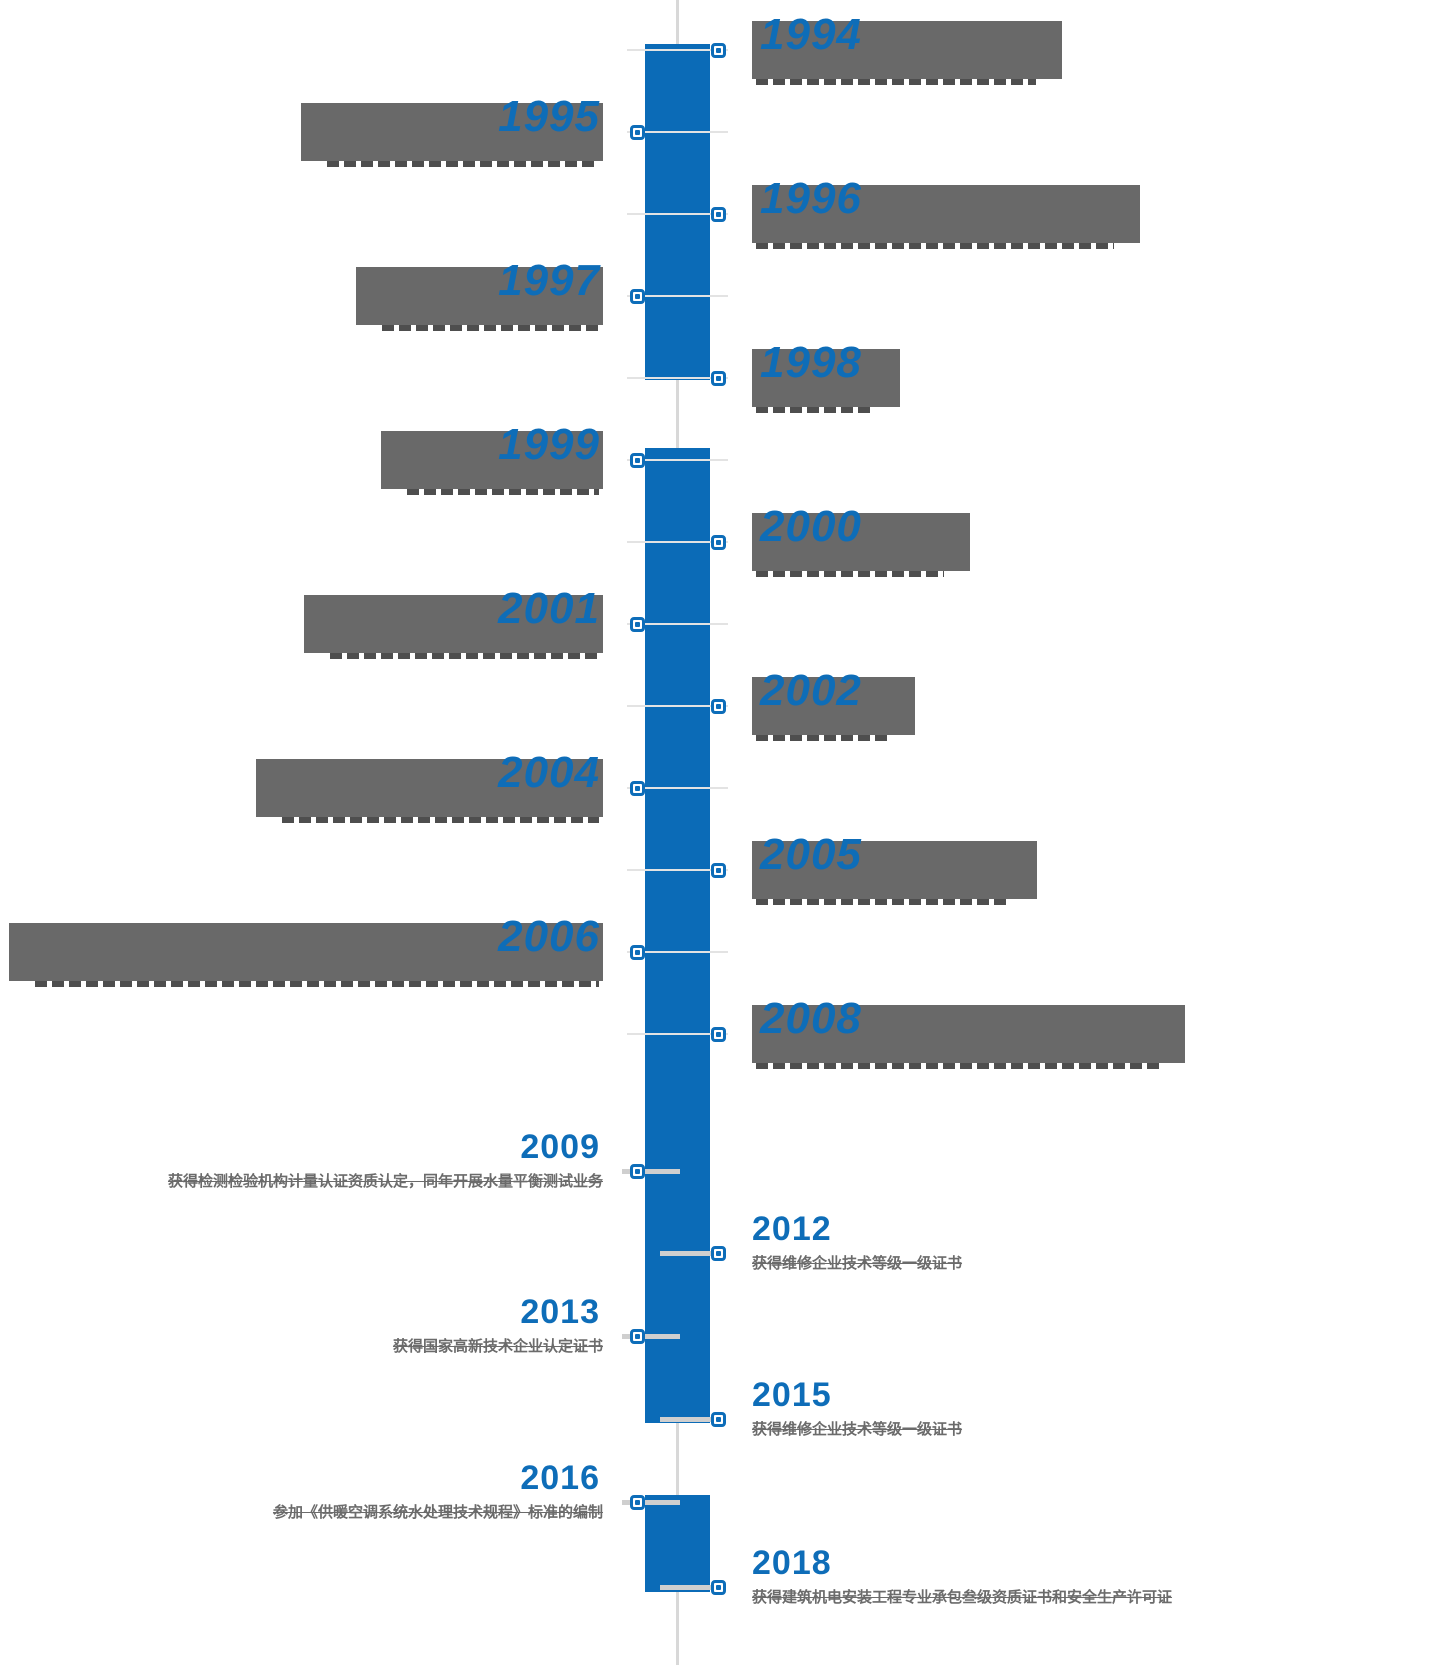  What do you see at coordinates (549, 772) in the screenshot?
I see `event-year: 2004` at bounding box center [549, 772].